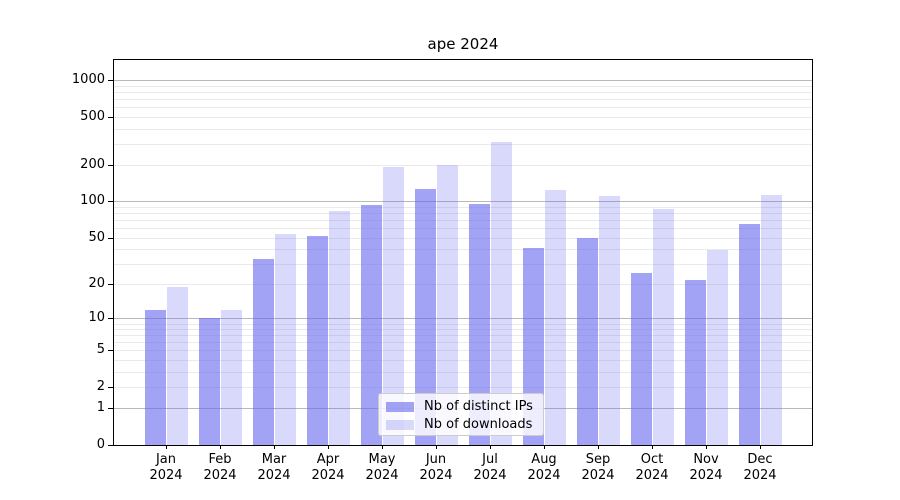 The image size is (900, 500). What do you see at coordinates (100, 408) in the screenshot?
I see `y-tick-label: 1` at bounding box center [100, 408].